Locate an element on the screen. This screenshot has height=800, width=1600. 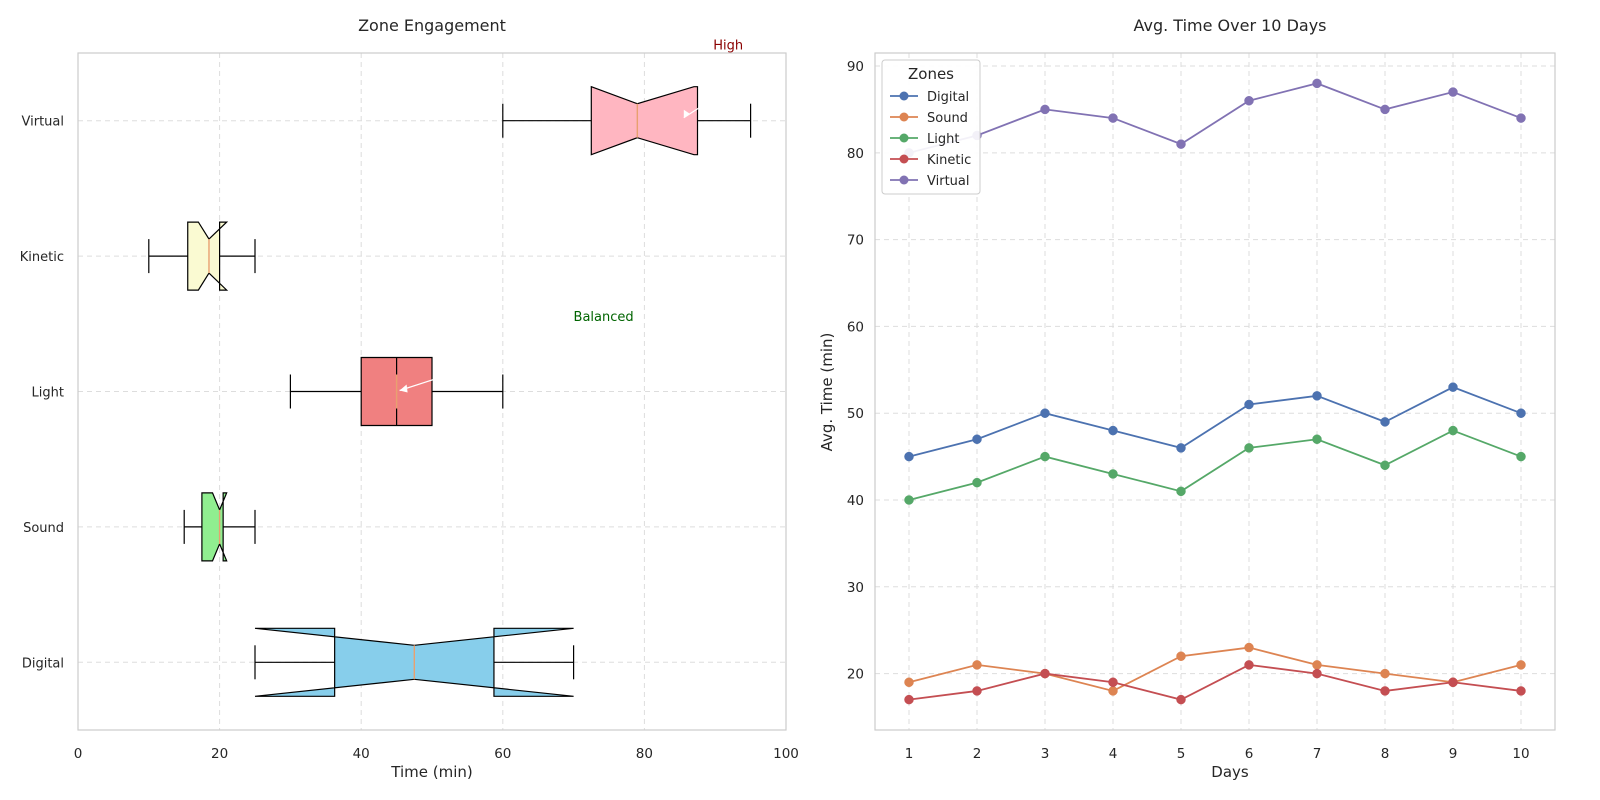
box-xtick-100: 100 is located at coordinates (786, 754).